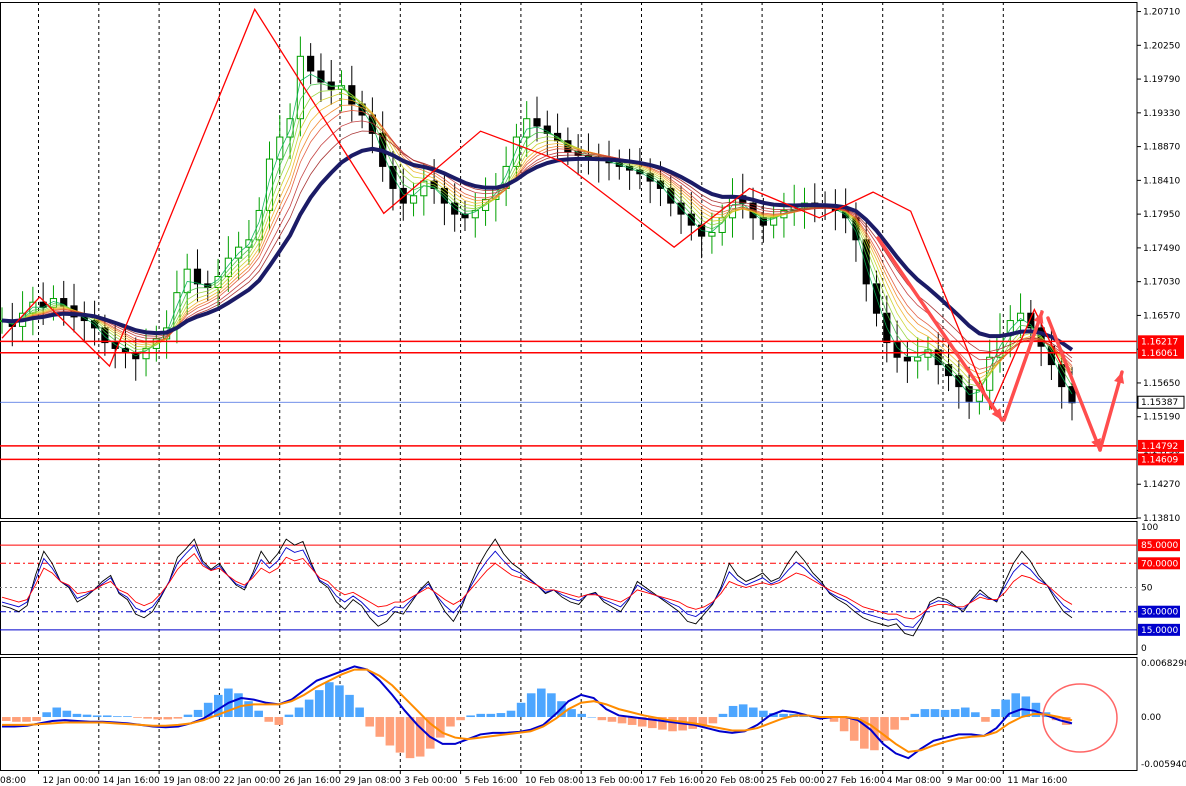 The image size is (1186, 786). What do you see at coordinates (1119, 378) in the screenshot?
I see `projection-arrow-up-2-head` at bounding box center [1119, 378].